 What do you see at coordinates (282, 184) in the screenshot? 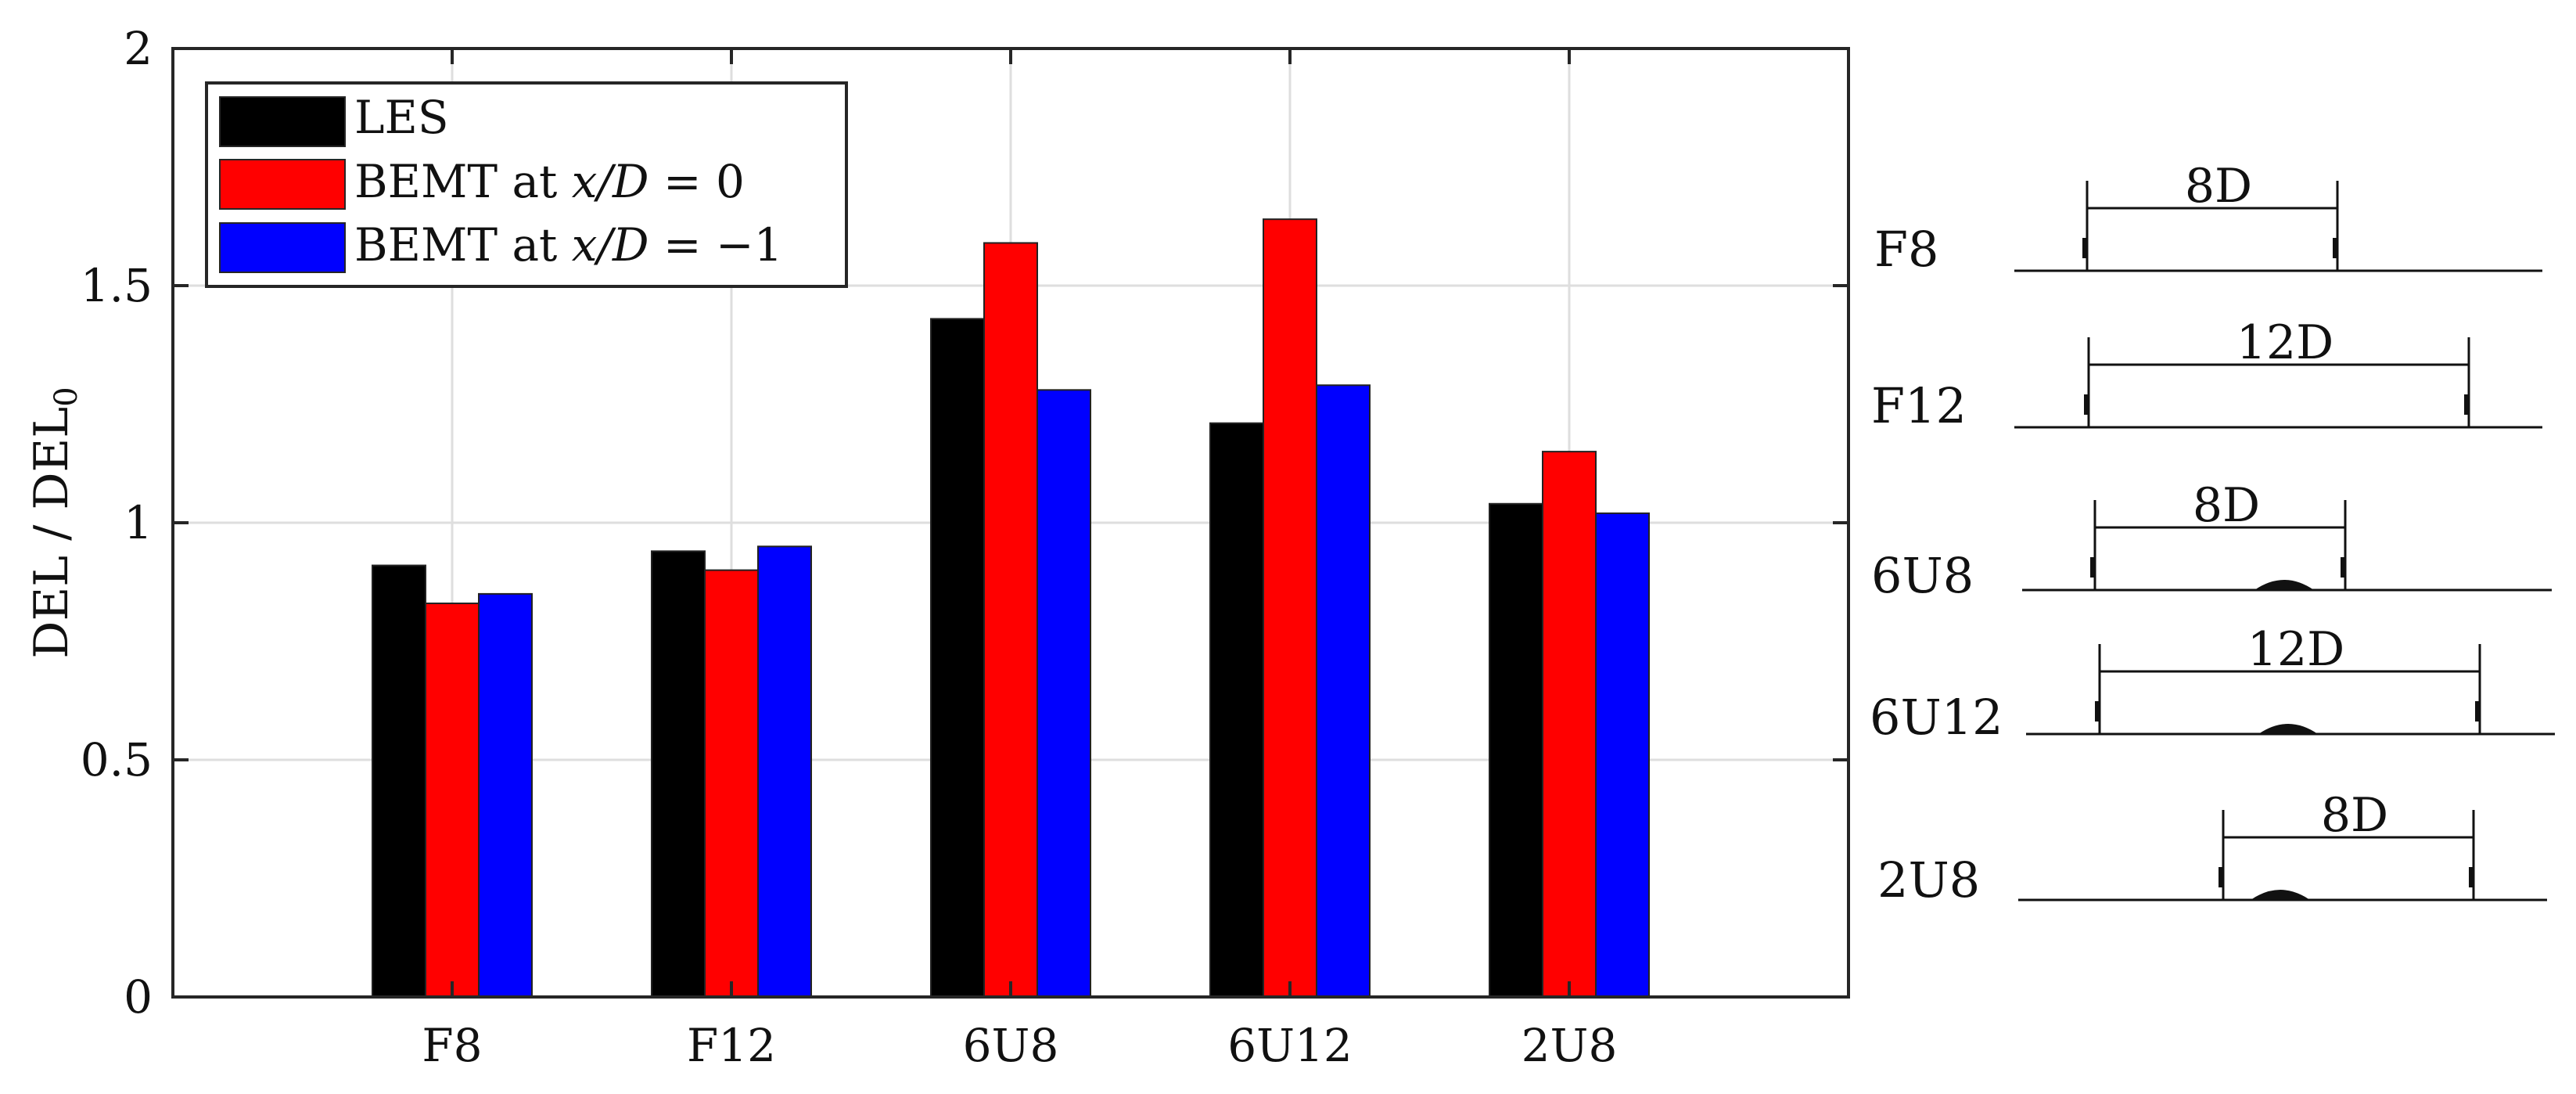
I see `legend-swatch-bemt-x0` at bounding box center [282, 184].